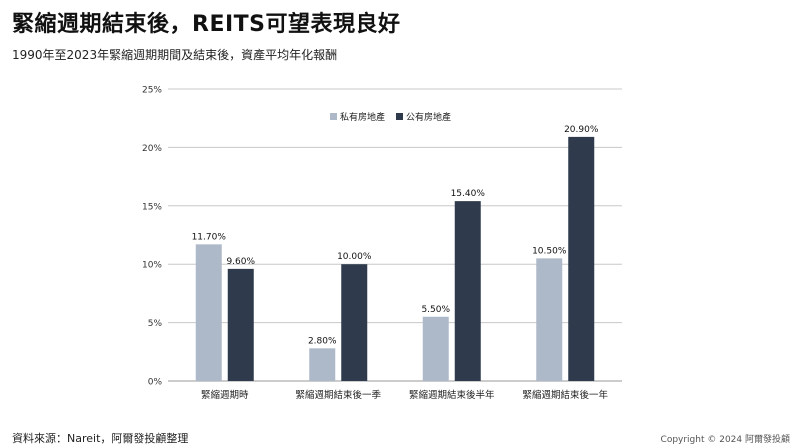 The height and width of the screenshot is (446, 800). I want to click on copyright-note: Copyright © 2024 阿爾發投顧, so click(725, 440).